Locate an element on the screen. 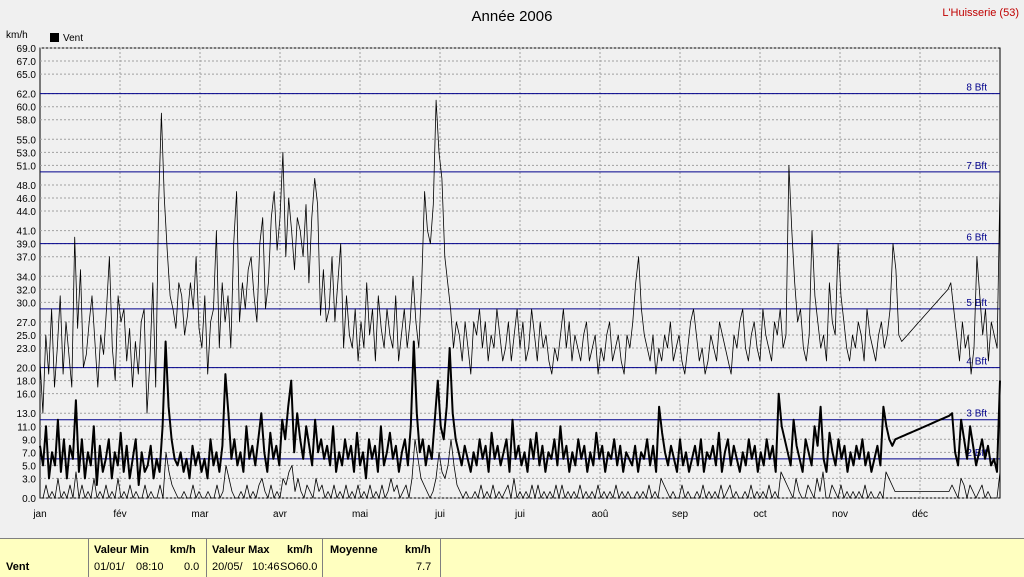  y-tick-label: 67.0 is located at coordinates (27, 62).